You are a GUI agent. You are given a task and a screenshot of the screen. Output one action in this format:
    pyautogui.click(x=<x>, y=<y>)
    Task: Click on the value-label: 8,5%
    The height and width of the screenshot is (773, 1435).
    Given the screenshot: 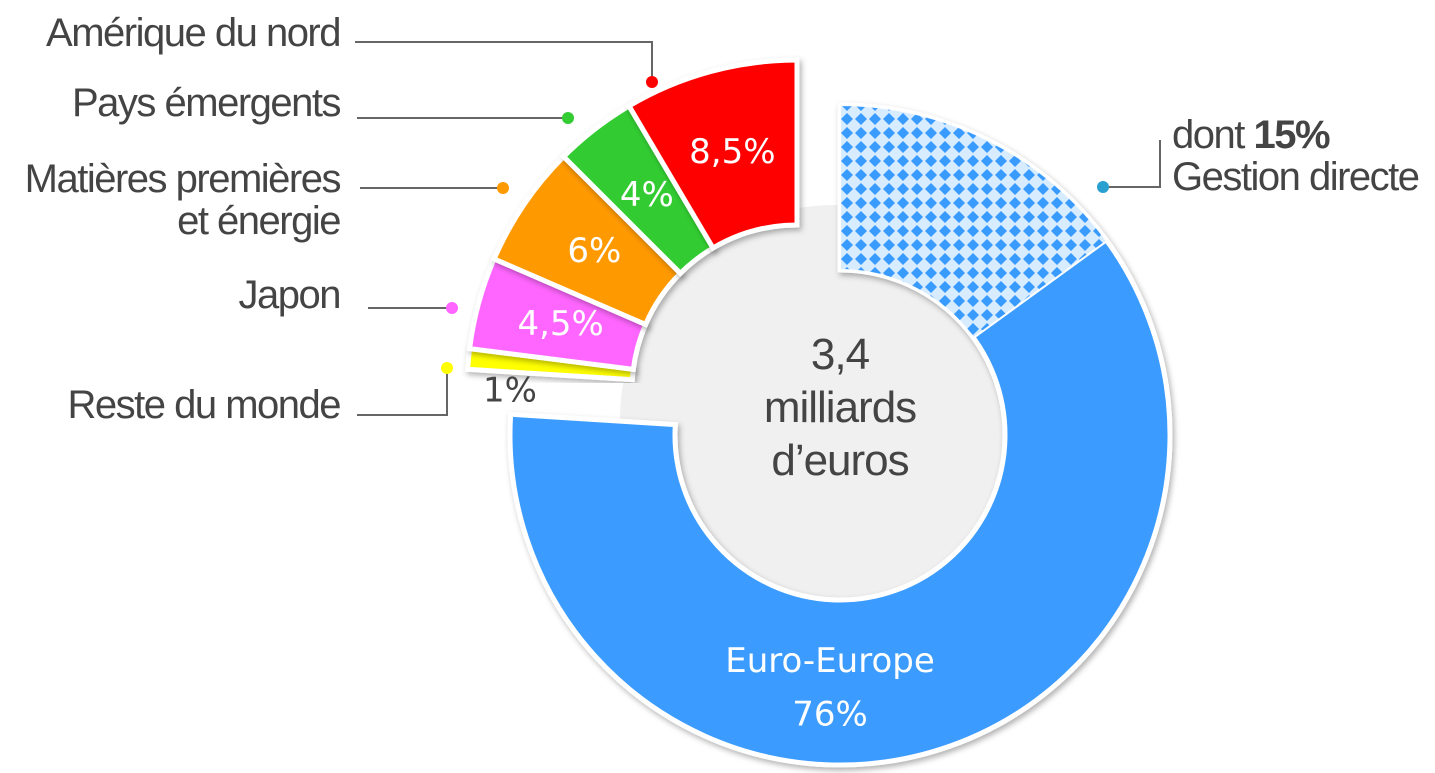 What is the action you would take?
    pyautogui.click(x=732, y=152)
    